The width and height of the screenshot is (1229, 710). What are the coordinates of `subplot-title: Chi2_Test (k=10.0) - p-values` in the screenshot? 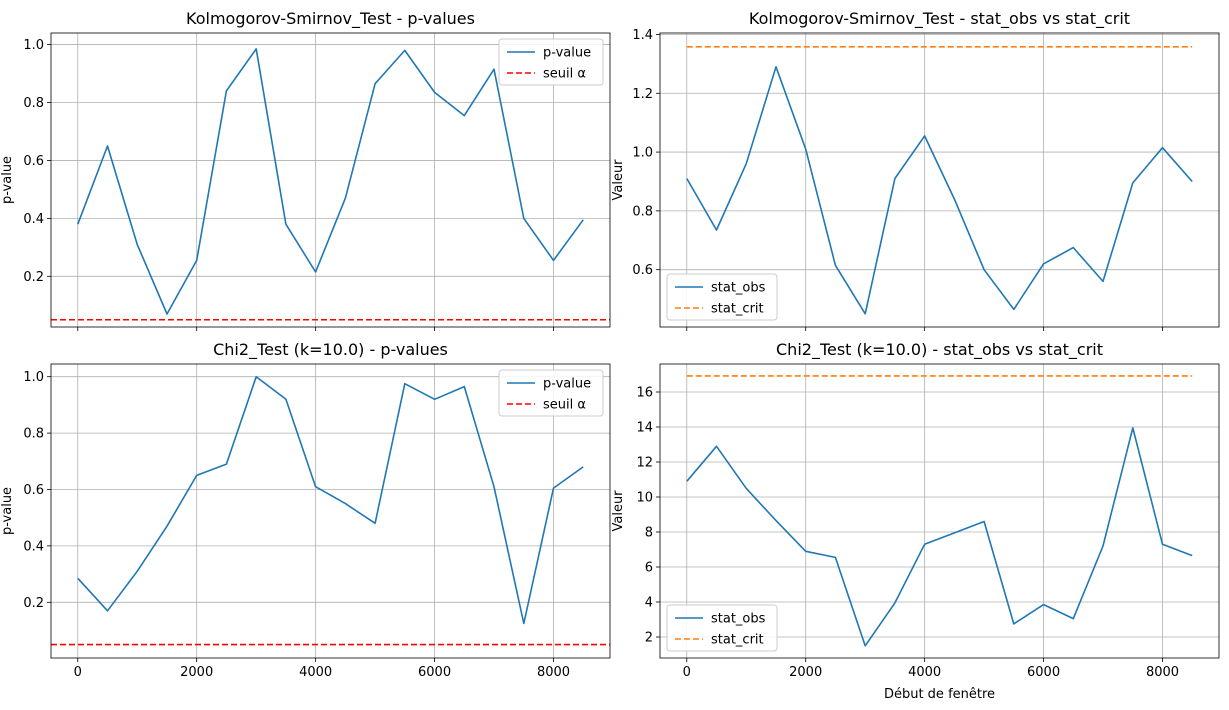 It's located at (330, 350).